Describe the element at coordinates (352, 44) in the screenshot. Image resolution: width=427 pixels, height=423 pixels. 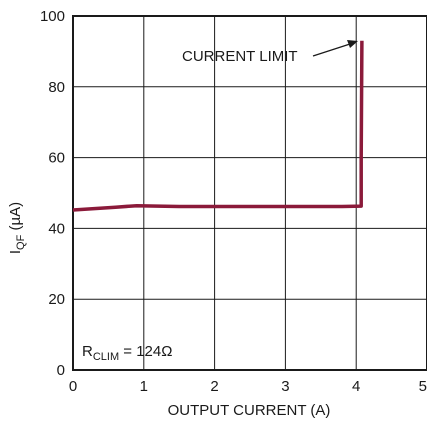
I see `current-limit-arrowhead-icon` at that location.